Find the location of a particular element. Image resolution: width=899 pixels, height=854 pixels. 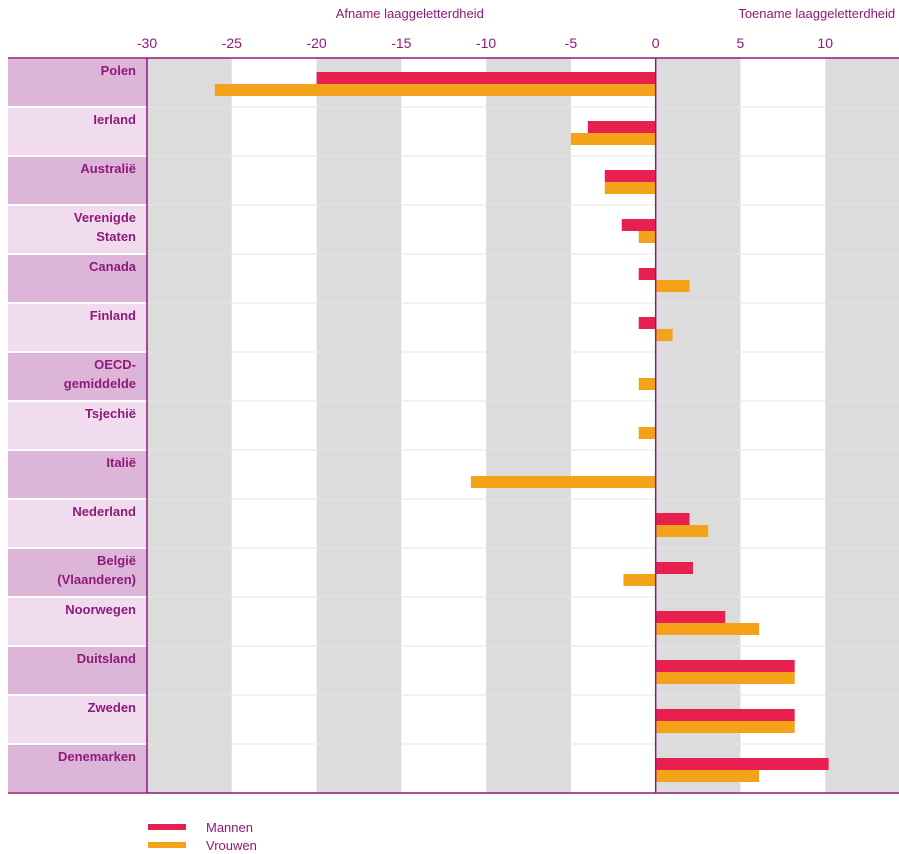

category-label-finland-line: Finland is located at coordinates (113, 315).